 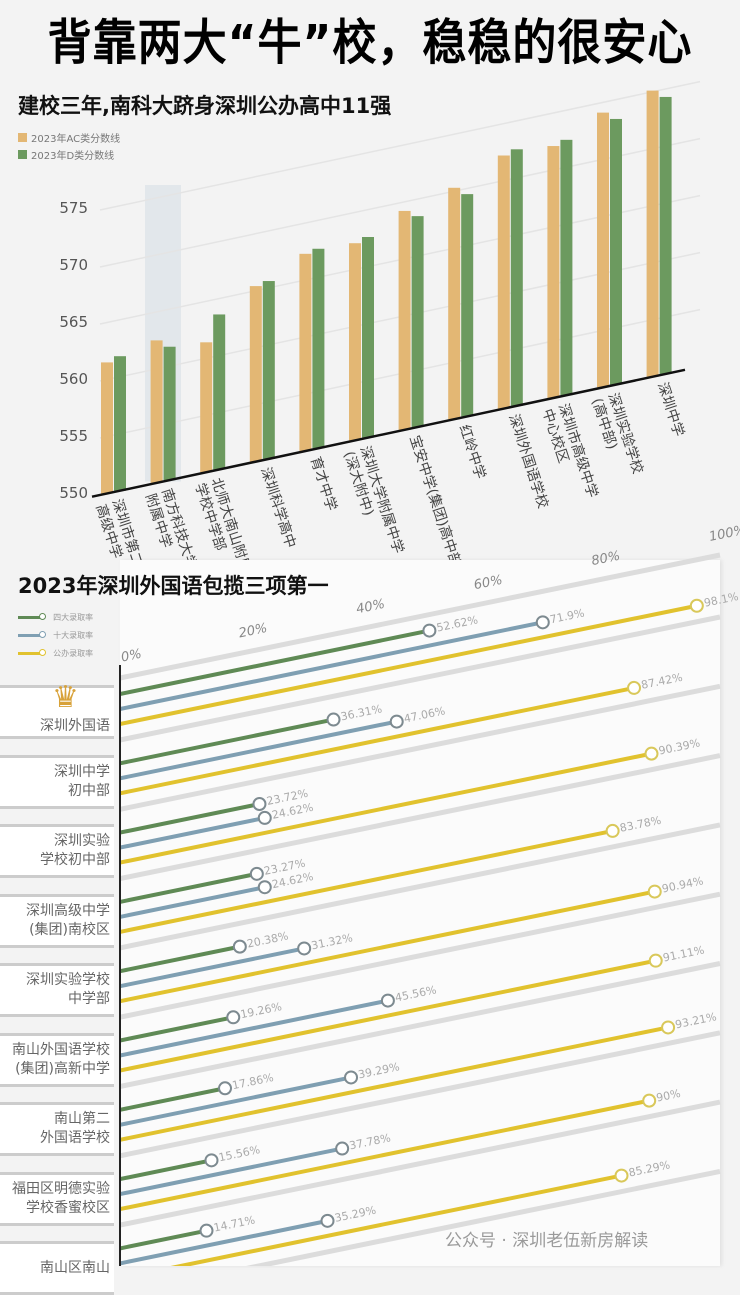 I want to click on row-label-line: 深圳外国语, so click(x=75, y=726).